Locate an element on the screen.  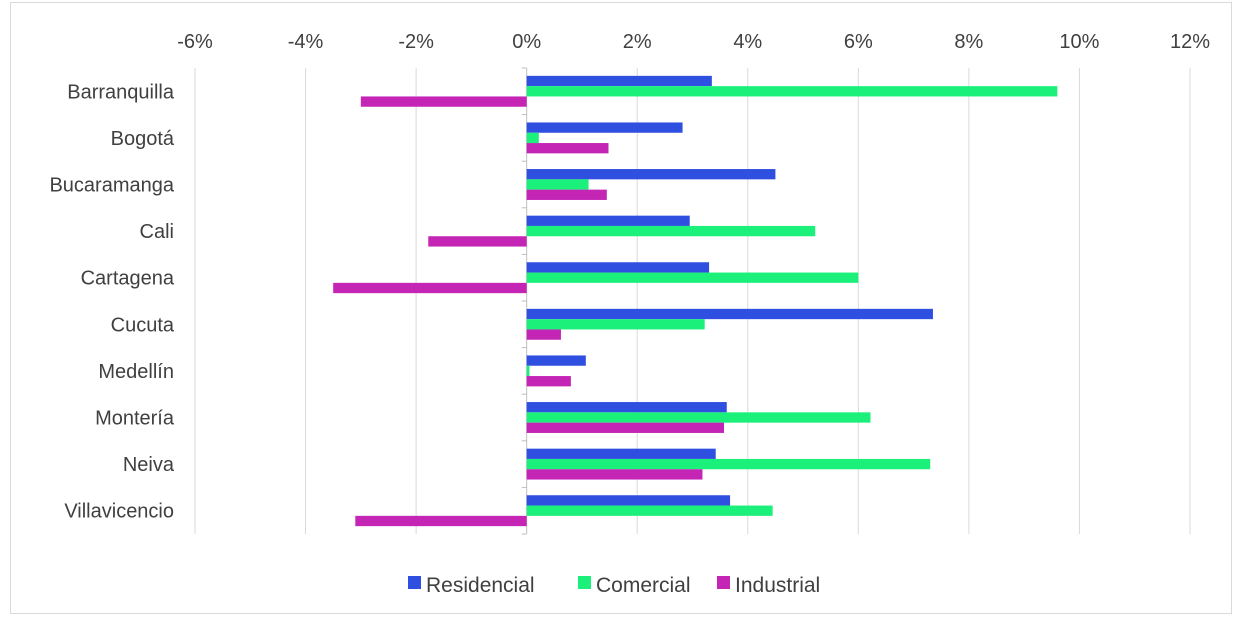
category-label: Barranquilla is located at coordinates (121, 92).